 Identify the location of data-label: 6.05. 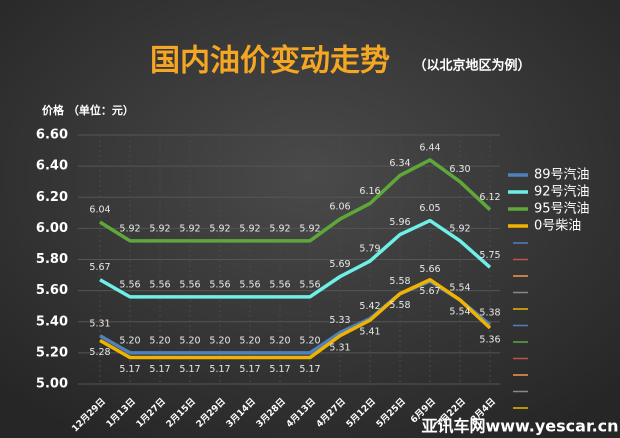
(429, 208).